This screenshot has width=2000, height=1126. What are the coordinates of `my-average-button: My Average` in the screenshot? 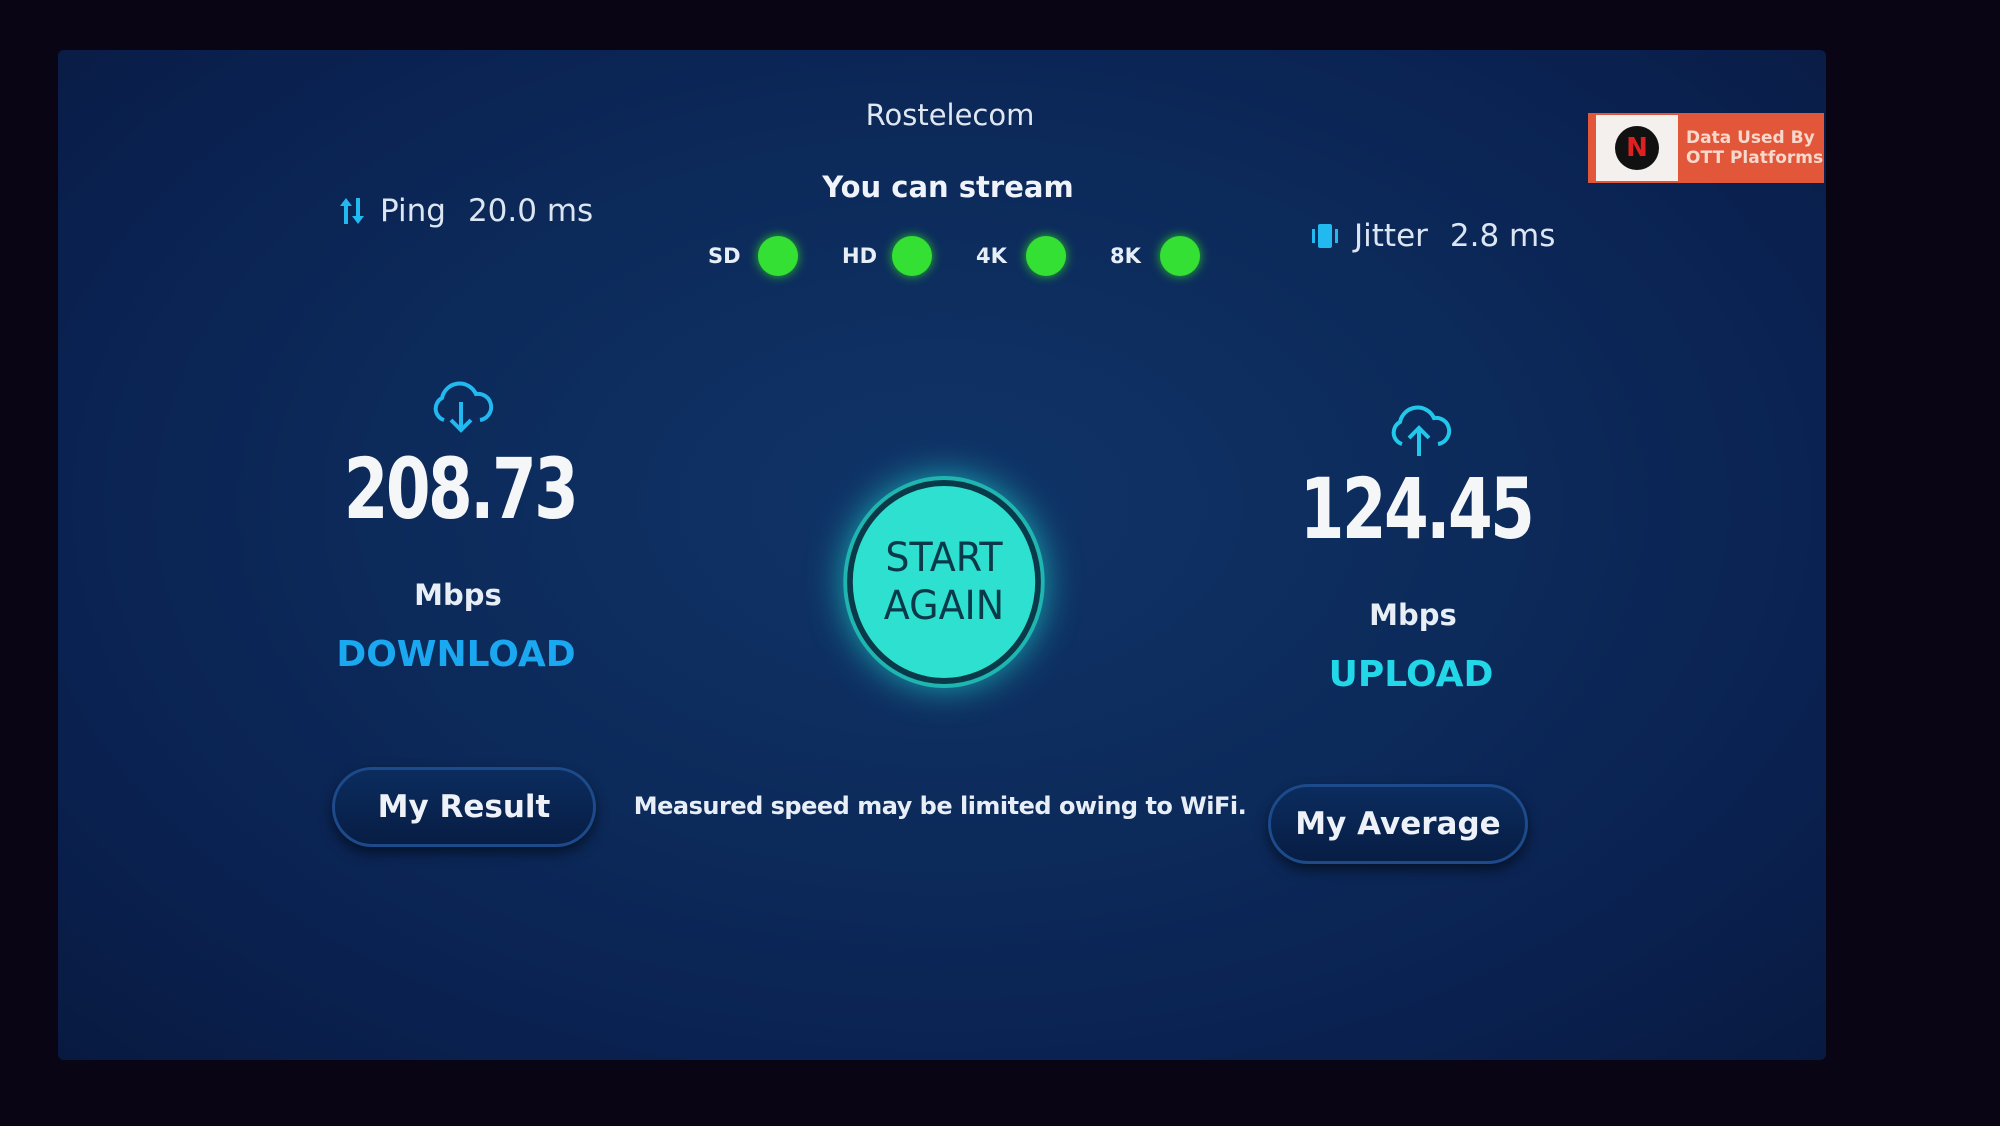 It's located at (1398, 824).